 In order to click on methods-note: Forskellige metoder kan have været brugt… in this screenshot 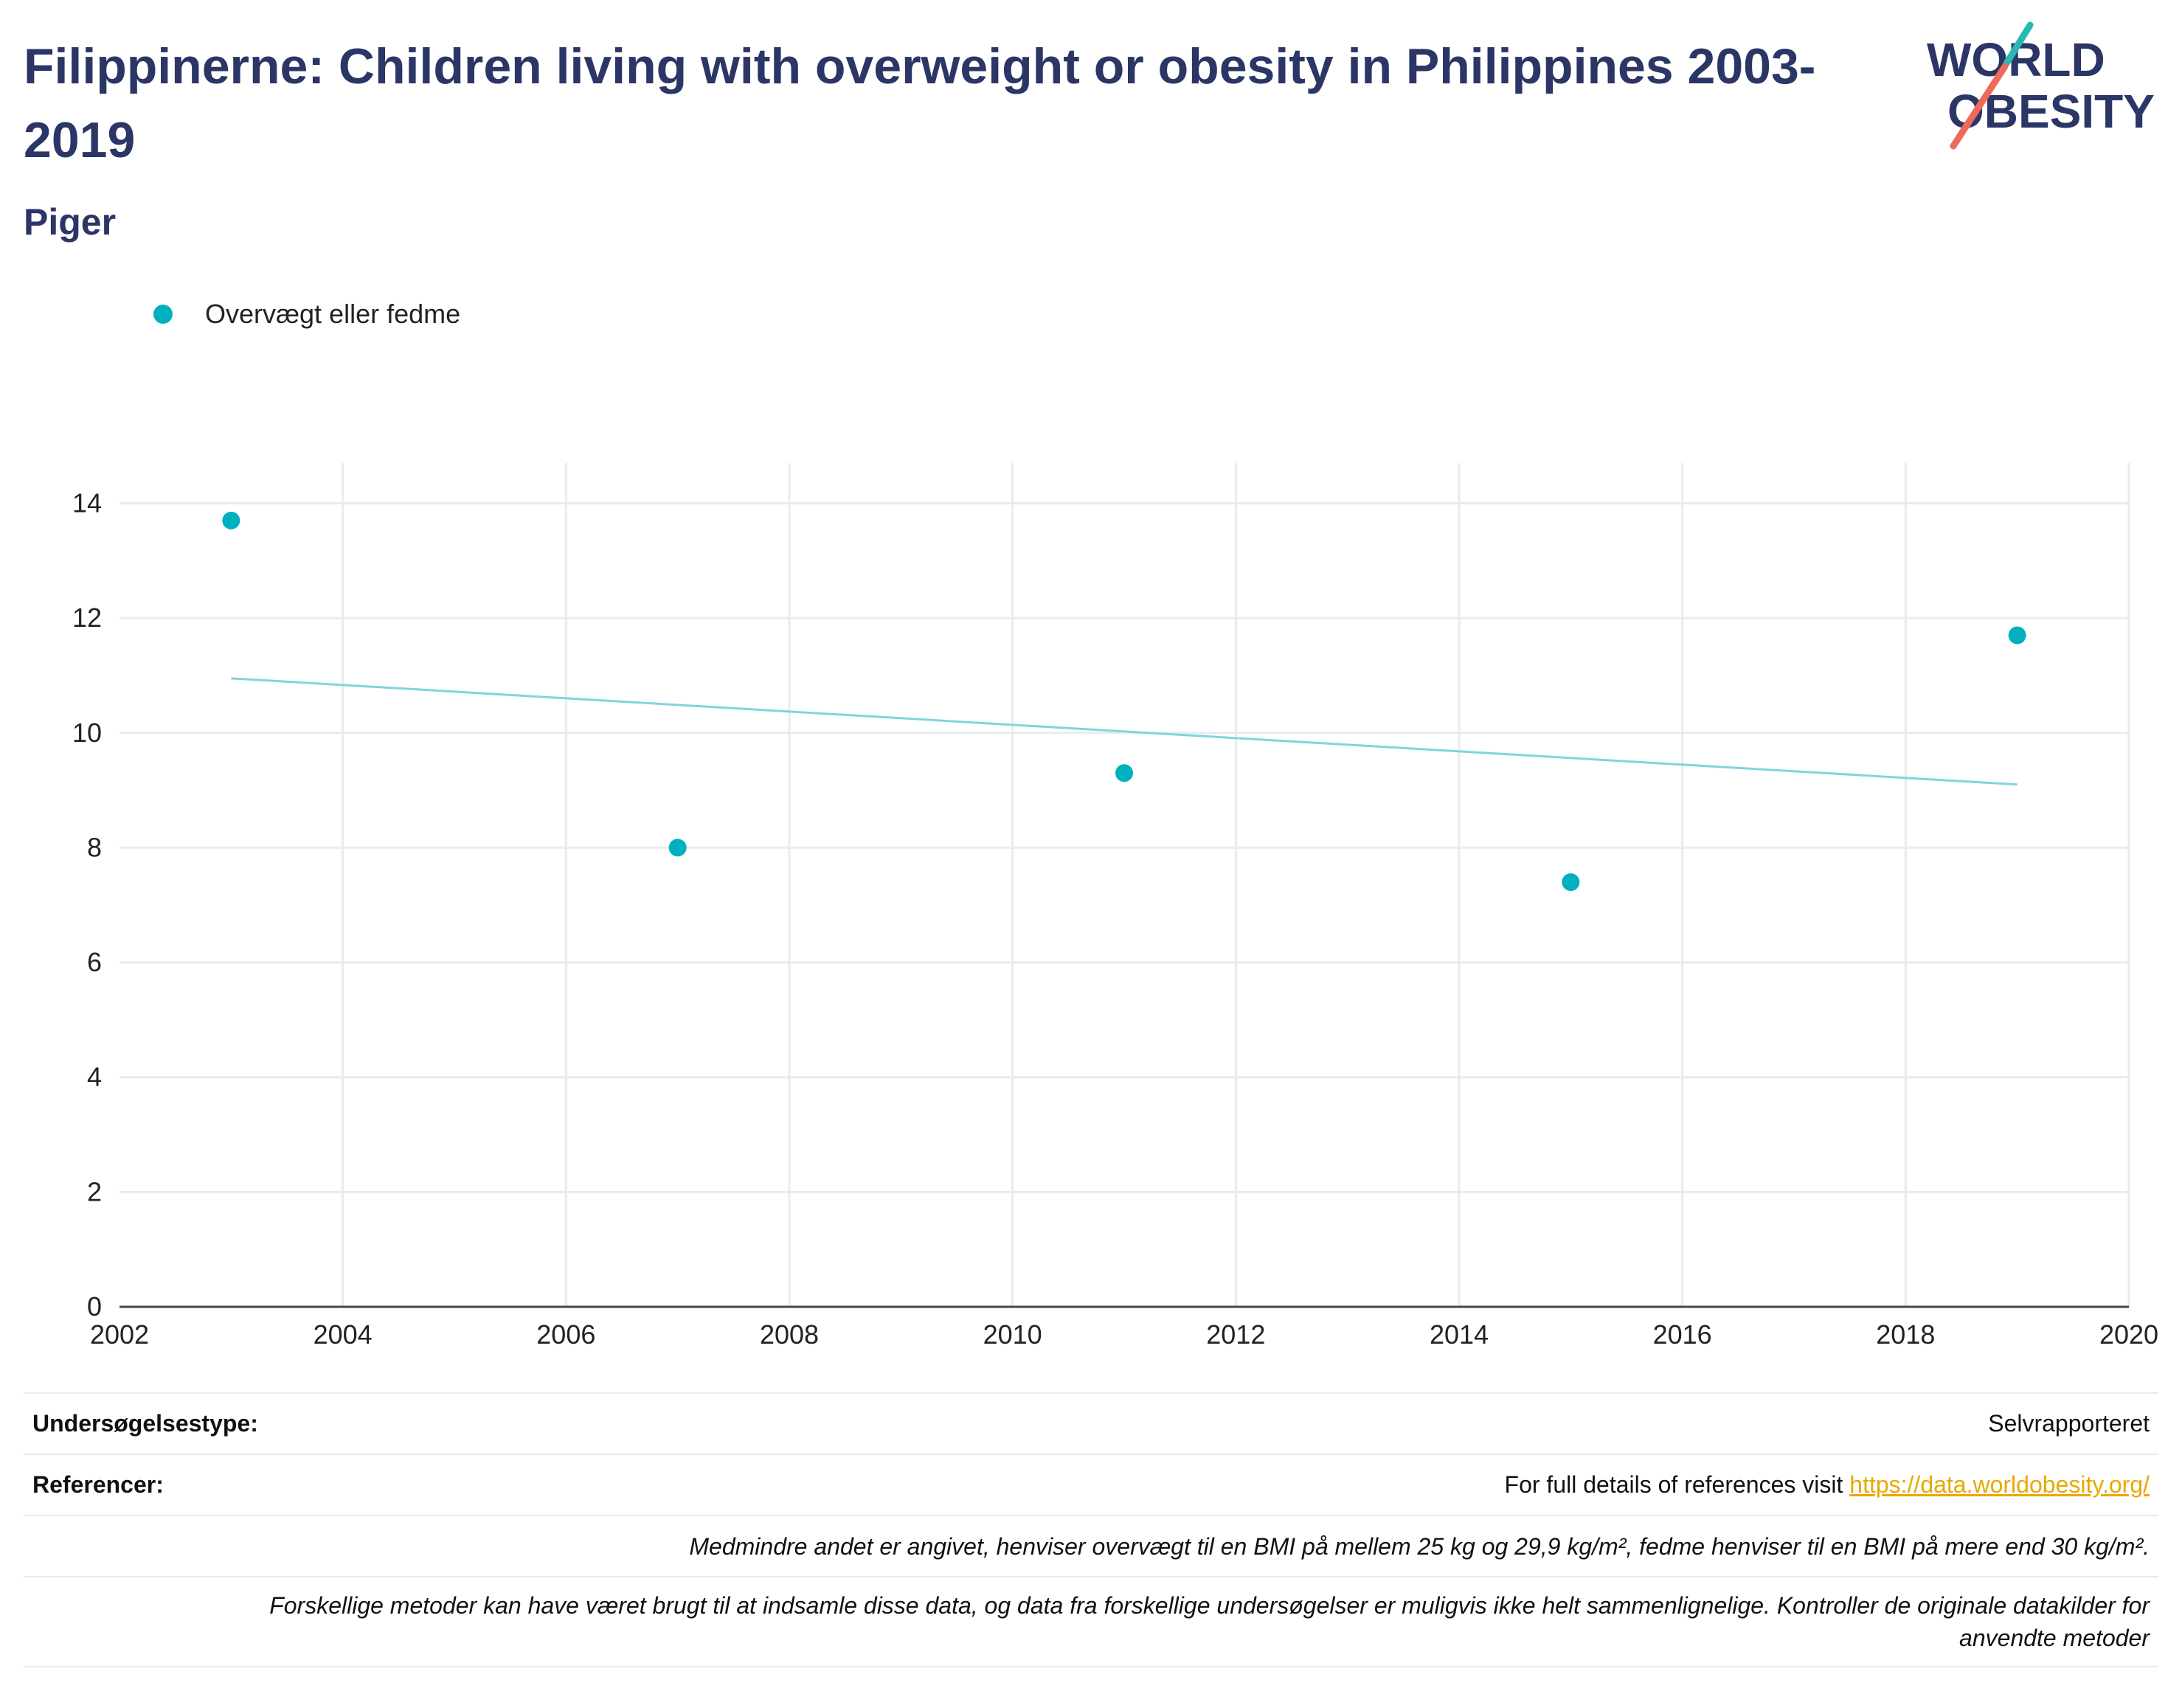, I will do `click(1209, 1621)`.